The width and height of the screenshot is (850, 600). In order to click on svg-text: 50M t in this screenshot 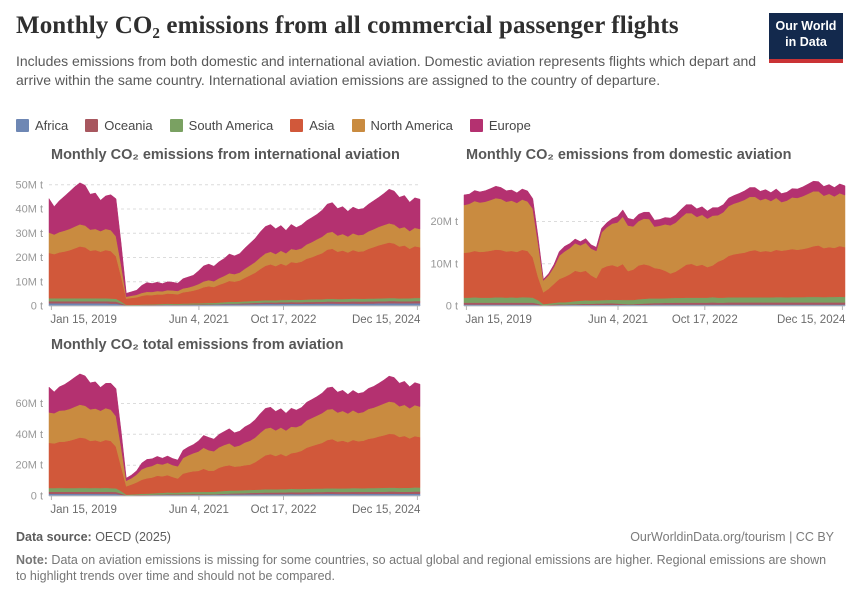, I will do `click(29, 185)`.